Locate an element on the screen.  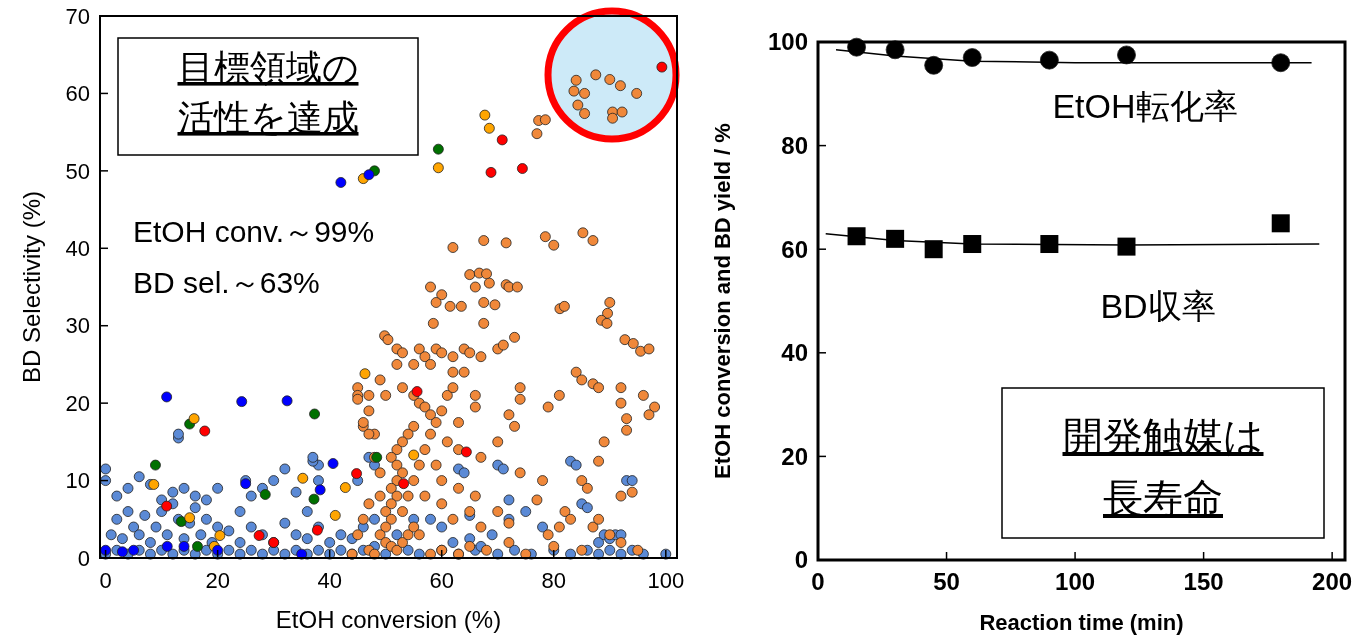
y-tick-label: 30 is located at coordinates (77, 326).